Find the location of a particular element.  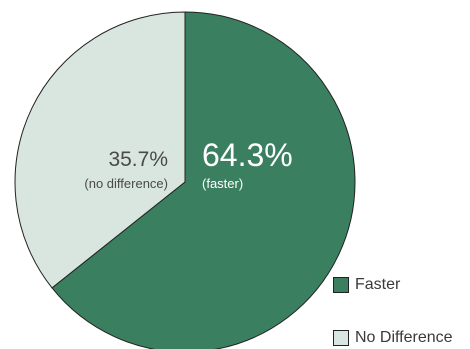

legend-label-no-difference: No Difference is located at coordinates (404, 337).